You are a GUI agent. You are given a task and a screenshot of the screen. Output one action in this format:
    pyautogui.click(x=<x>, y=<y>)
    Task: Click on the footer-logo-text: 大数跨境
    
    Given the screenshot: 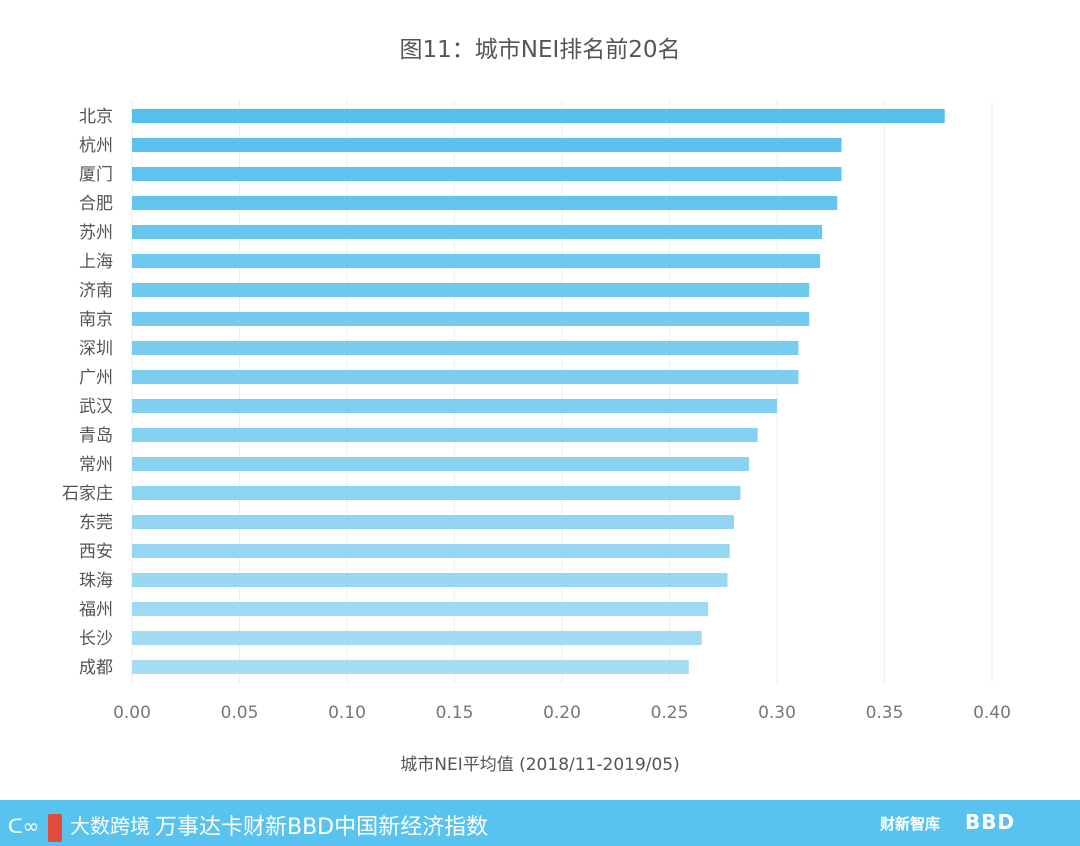 What is the action you would take?
    pyautogui.click(x=109, y=826)
    